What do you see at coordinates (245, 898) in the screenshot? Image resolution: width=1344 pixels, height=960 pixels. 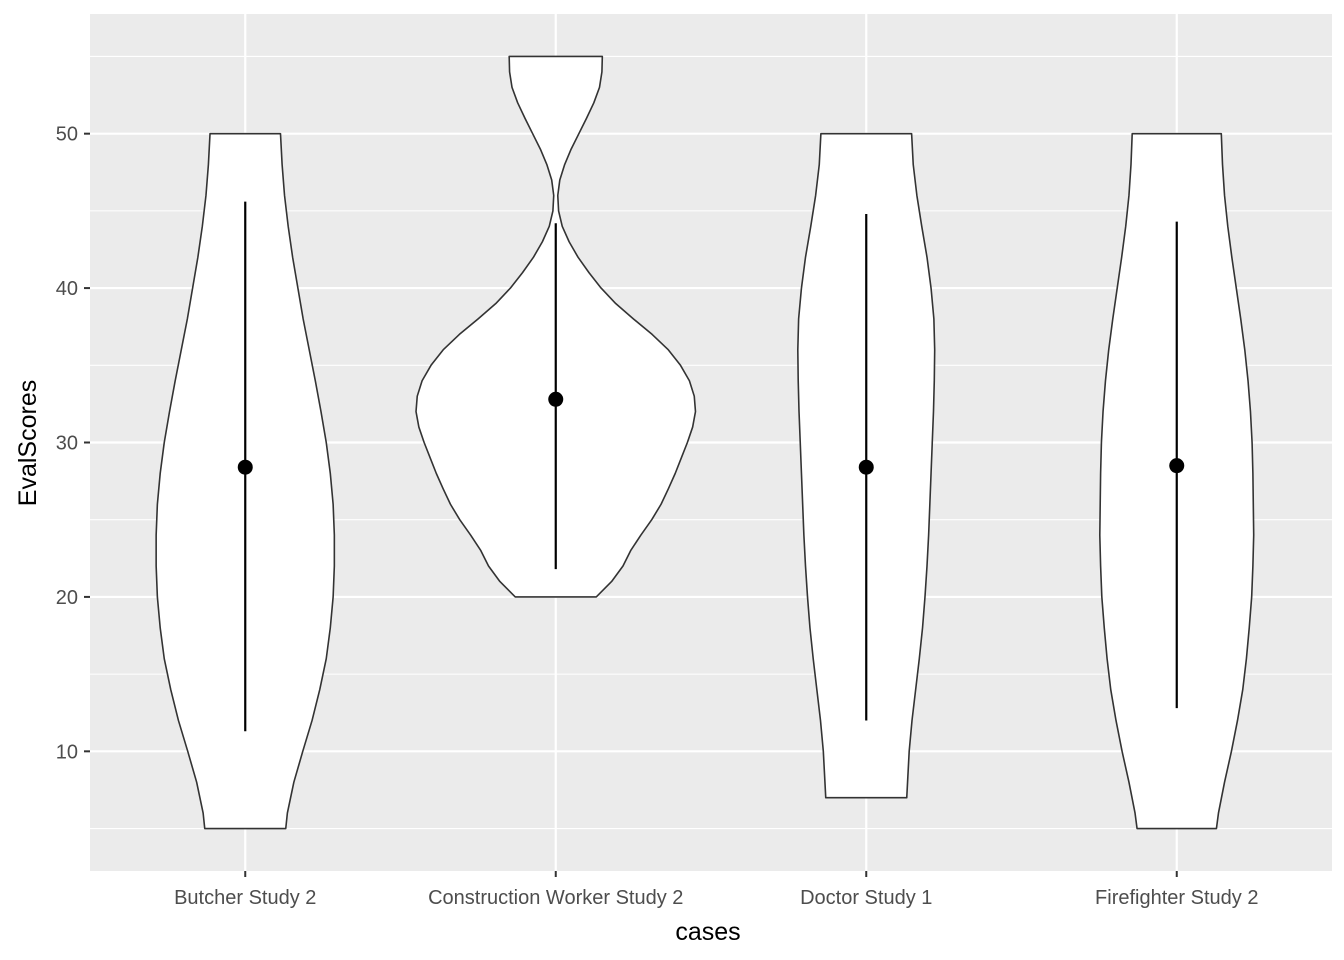 I see `x-tick-label: Butcher Study 2` at bounding box center [245, 898].